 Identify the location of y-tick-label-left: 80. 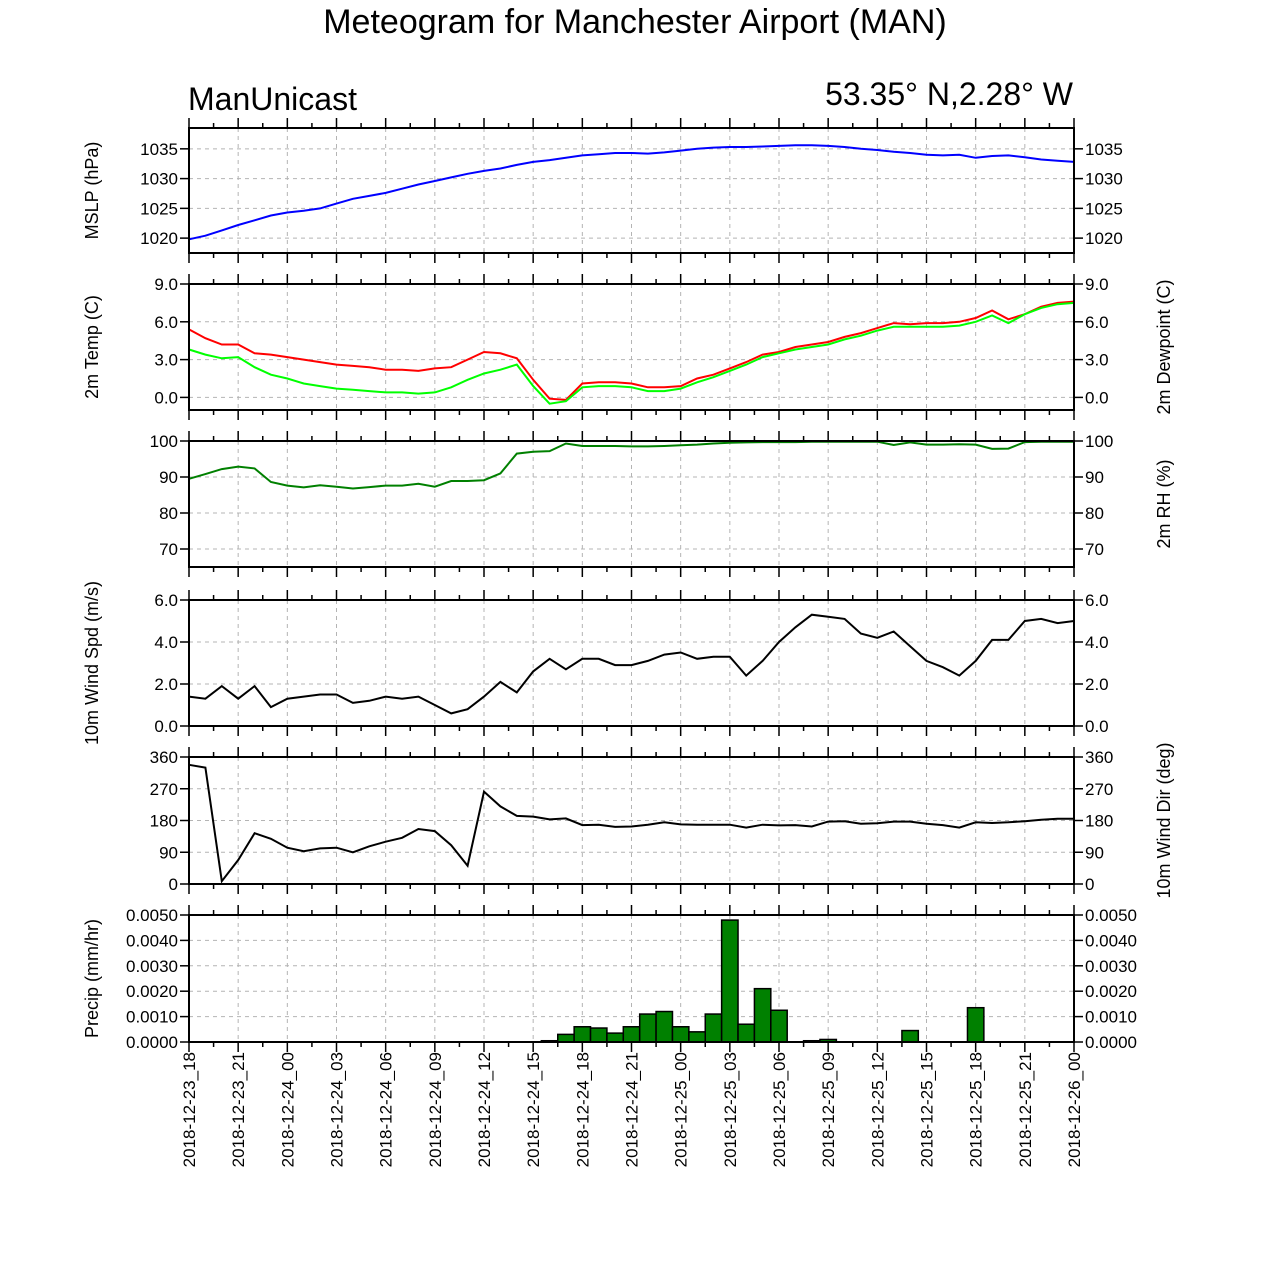
(168, 513).